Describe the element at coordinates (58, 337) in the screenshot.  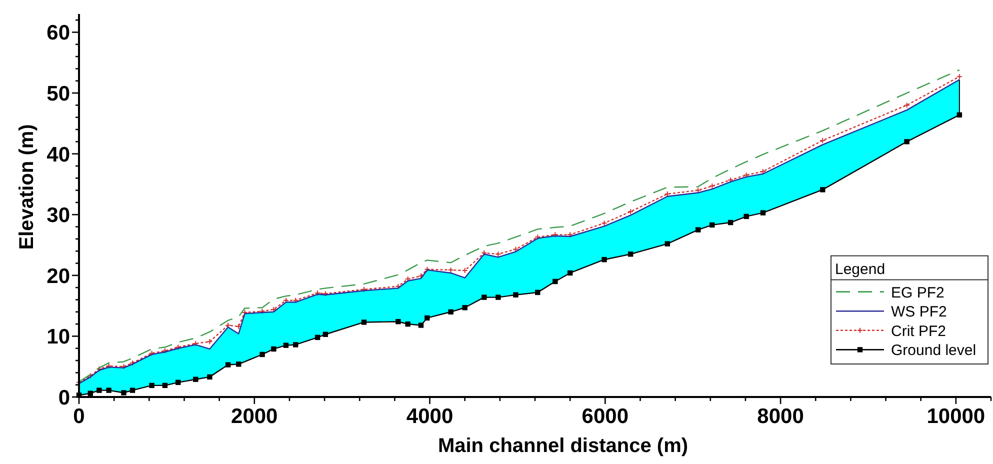
I see `y-tick-label: 10` at that location.